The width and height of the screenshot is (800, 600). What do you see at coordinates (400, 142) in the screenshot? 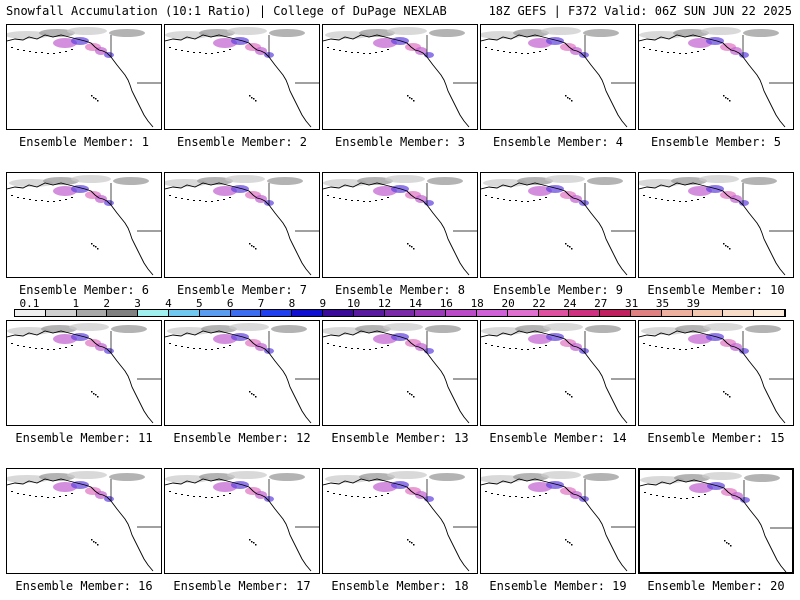
I see `ensemble-member-label: Ensemble Member: 3` at bounding box center [400, 142].